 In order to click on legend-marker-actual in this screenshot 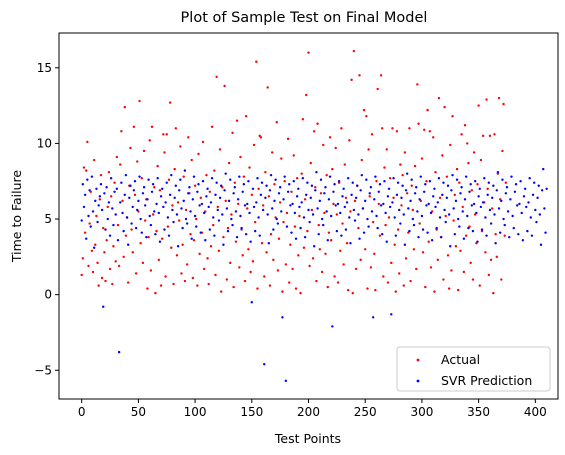, I will do `click(418, 360)`.